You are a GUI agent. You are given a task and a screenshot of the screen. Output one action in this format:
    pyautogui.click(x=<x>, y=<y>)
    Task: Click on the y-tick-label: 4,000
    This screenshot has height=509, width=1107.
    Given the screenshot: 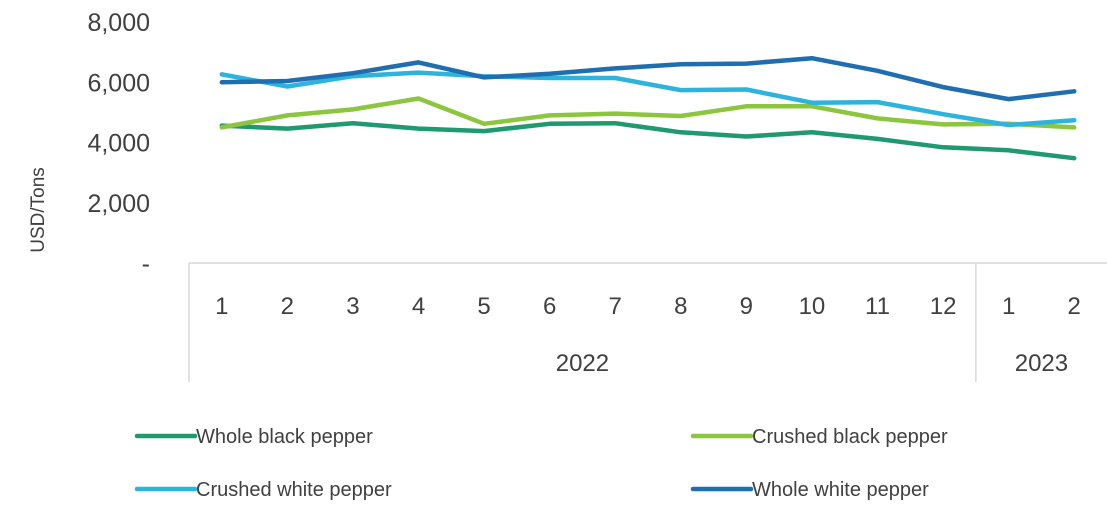 What is the action you would take?
    pyautogui.click(x=118, y=144)
    